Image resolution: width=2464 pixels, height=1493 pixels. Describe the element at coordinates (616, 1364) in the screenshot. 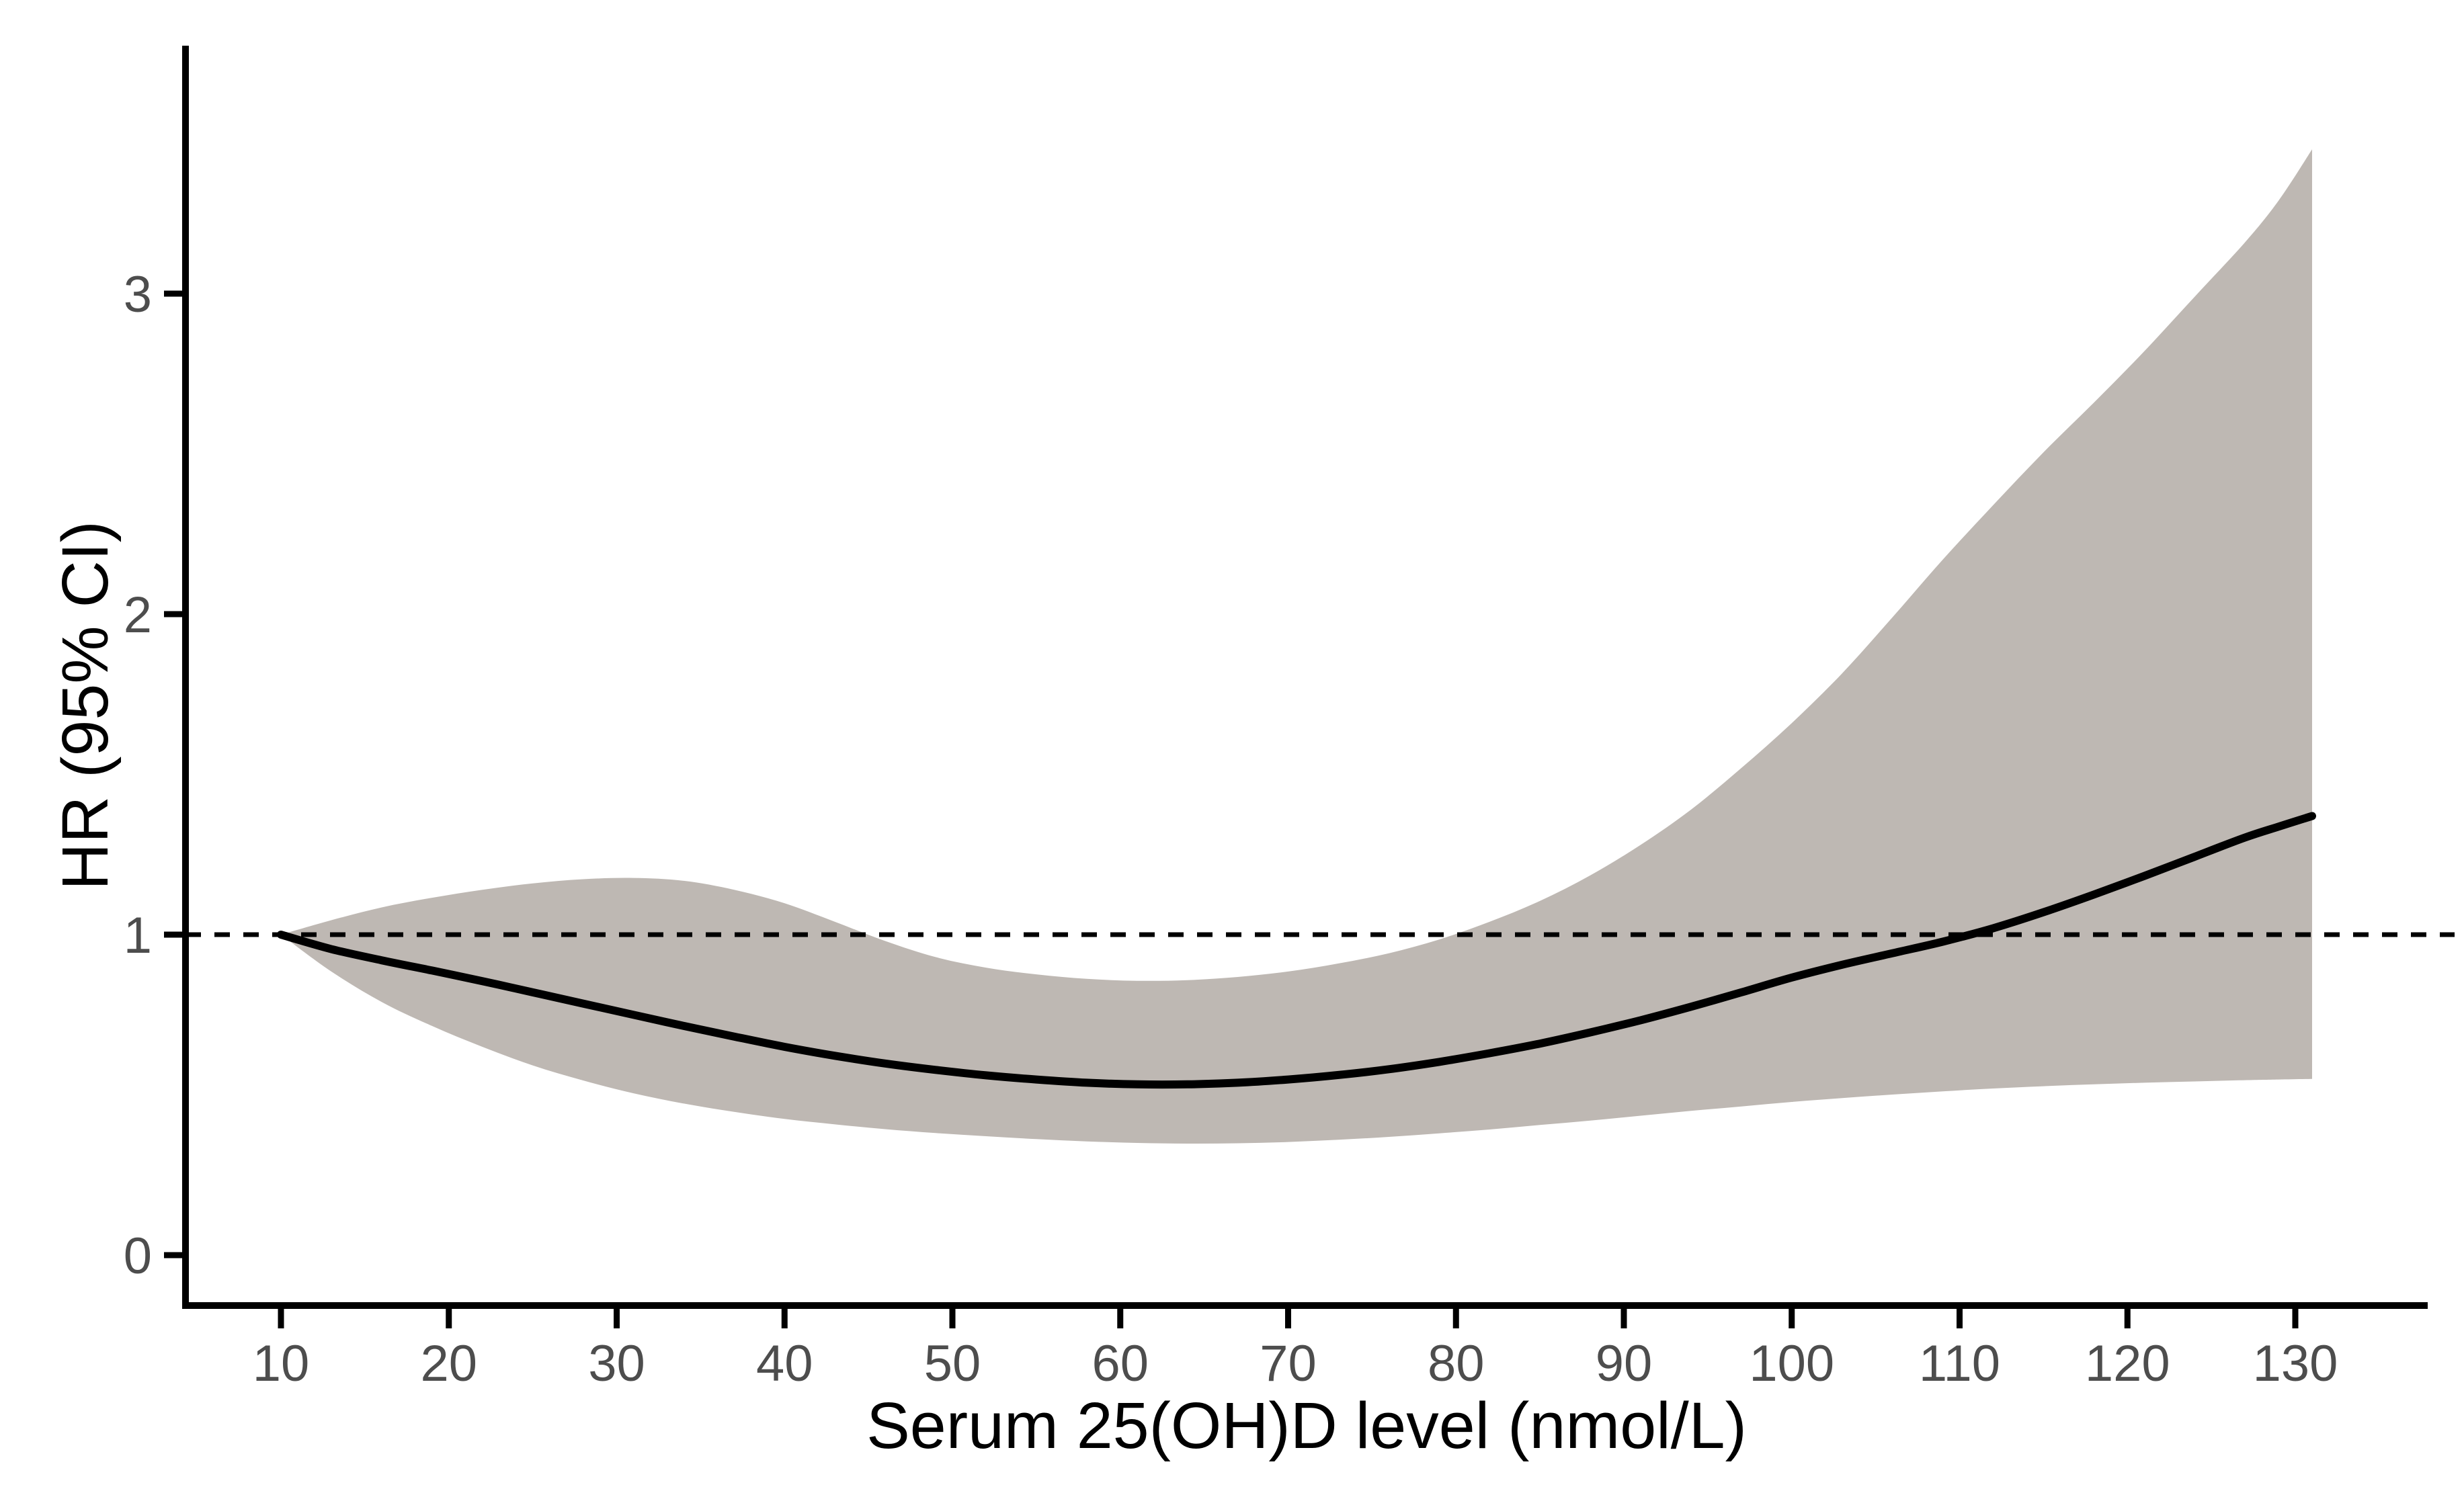

I see `x-tick-label: 30` at that location.